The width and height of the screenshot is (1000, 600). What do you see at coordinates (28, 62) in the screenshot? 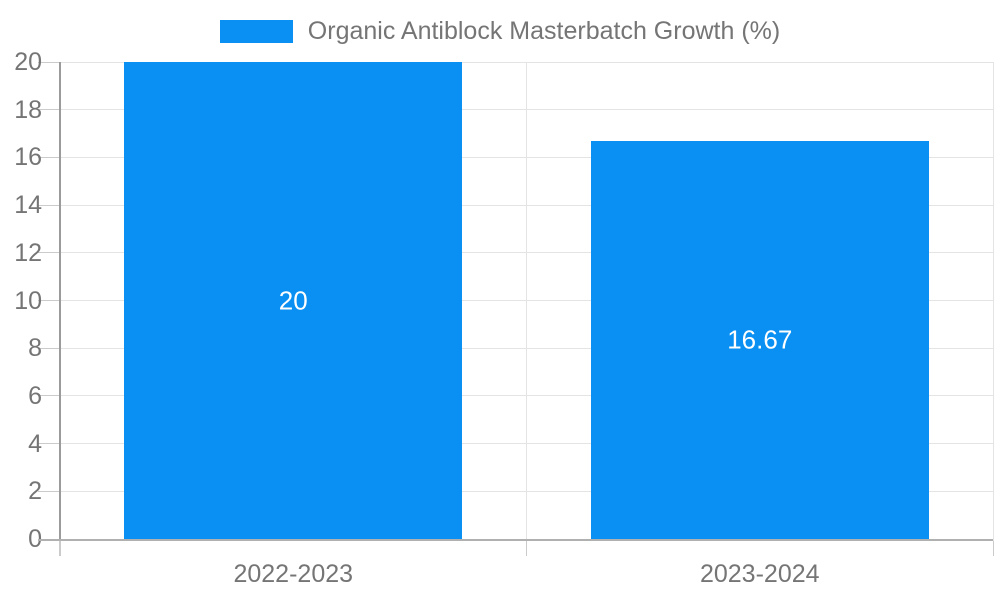
I see `y-axis-tick-label: 20` at bounding box center [28, 62].